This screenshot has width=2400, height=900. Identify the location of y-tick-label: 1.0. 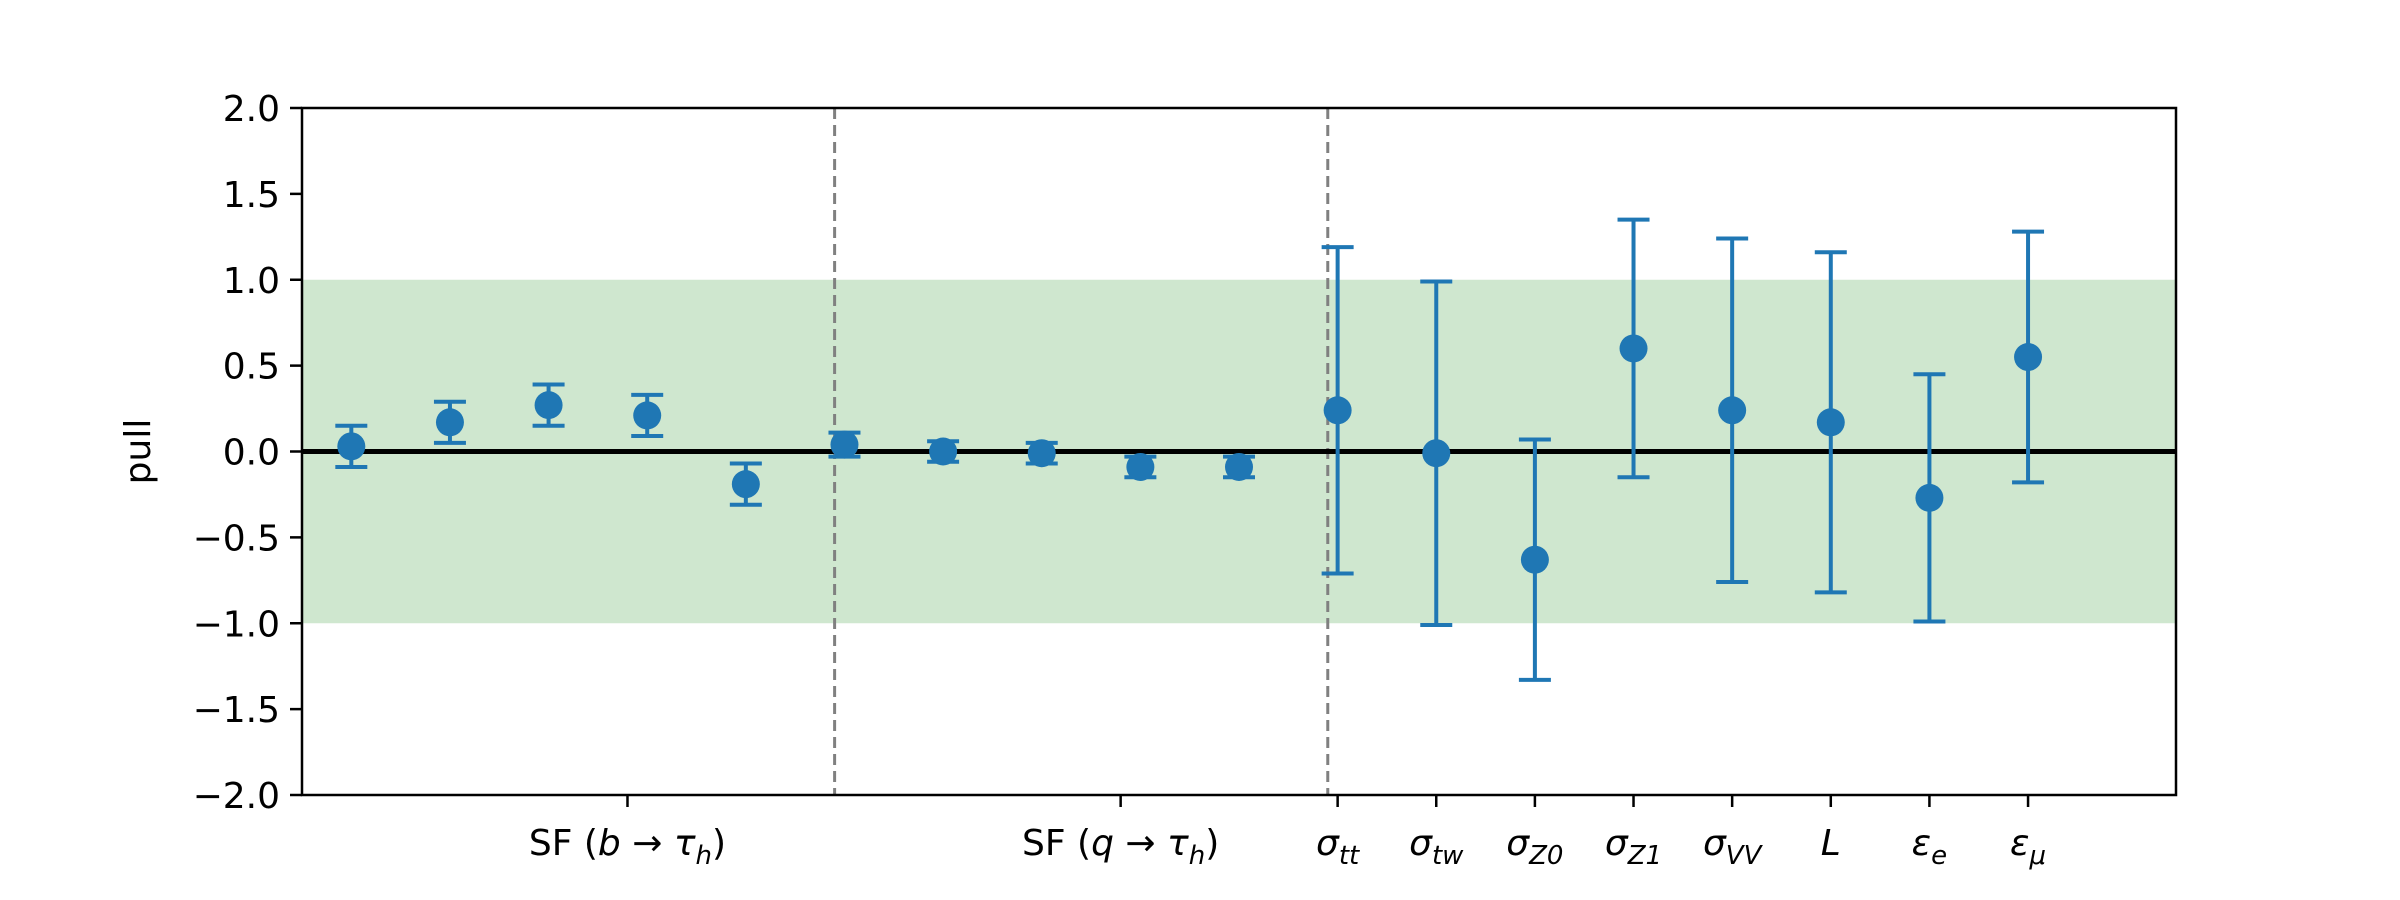
(251, 281).